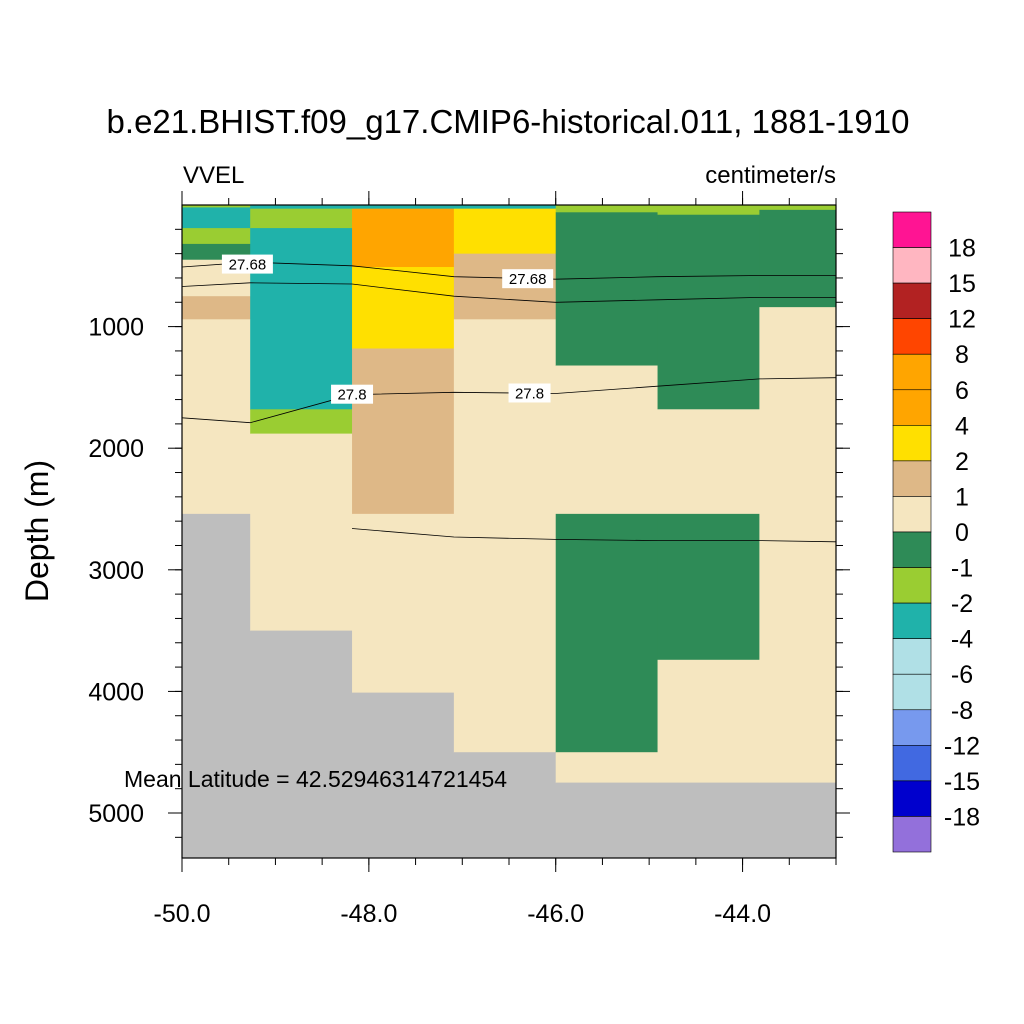 The height and width of the screenshot is (1024, 1024). Describe the element at coordinates (962, 320) in the screenshot. I see `colorbar-label: 12` at that location.